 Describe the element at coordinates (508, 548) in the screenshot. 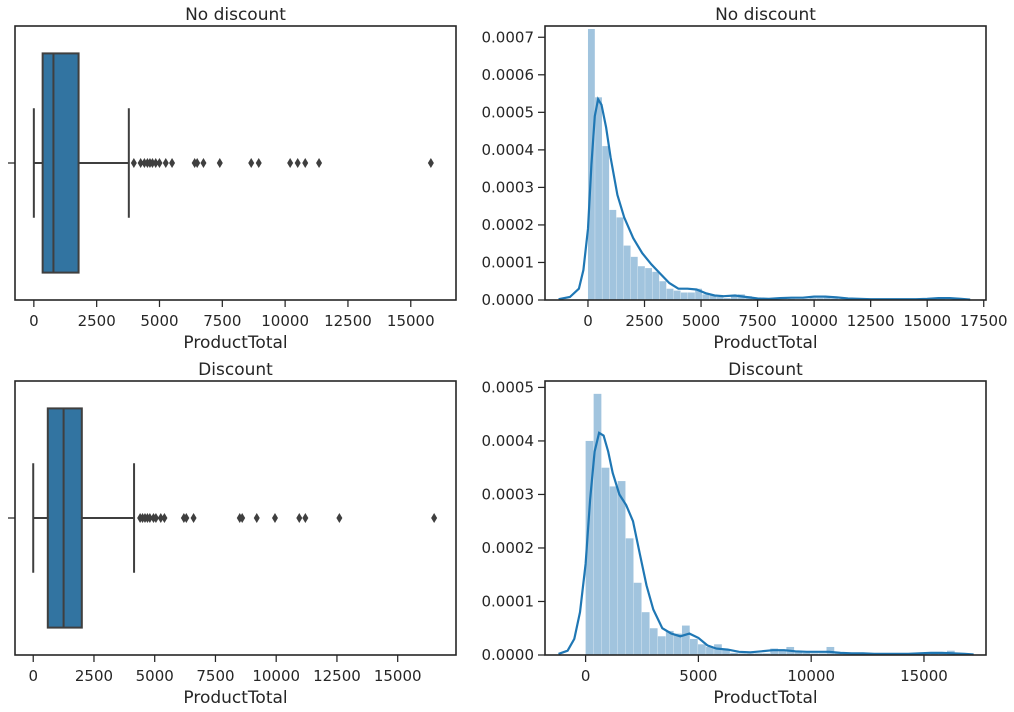

I see `y-tick-label: 0.0002` at that location.